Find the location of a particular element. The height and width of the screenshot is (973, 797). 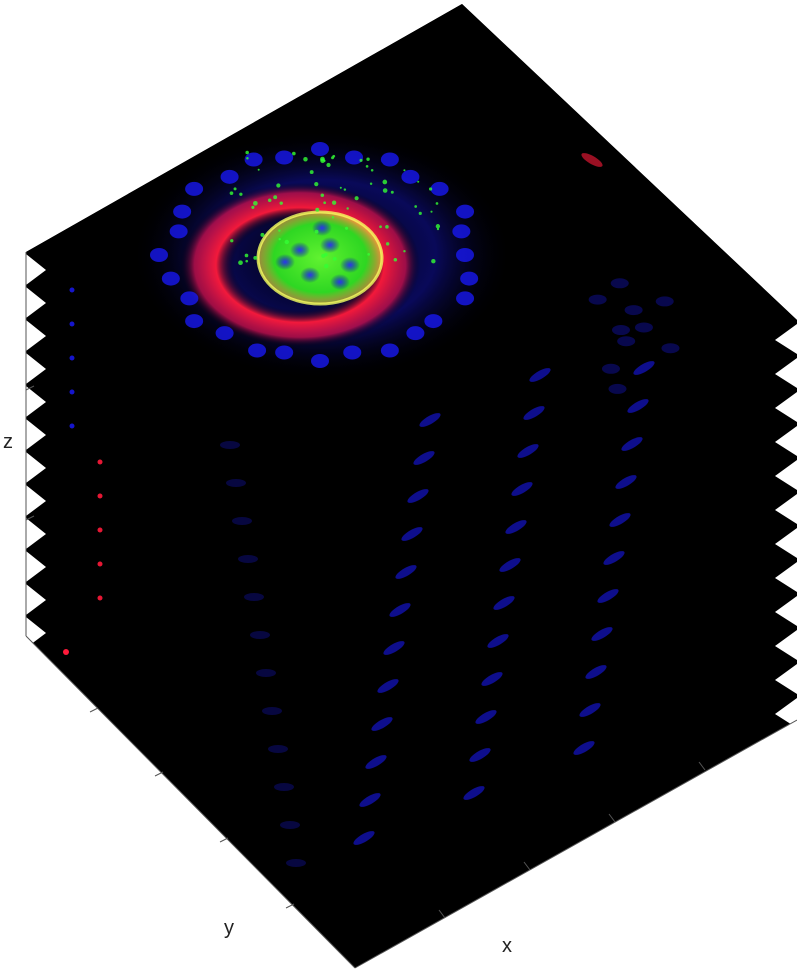

cell-cluster is located at coordinates (322, 255).